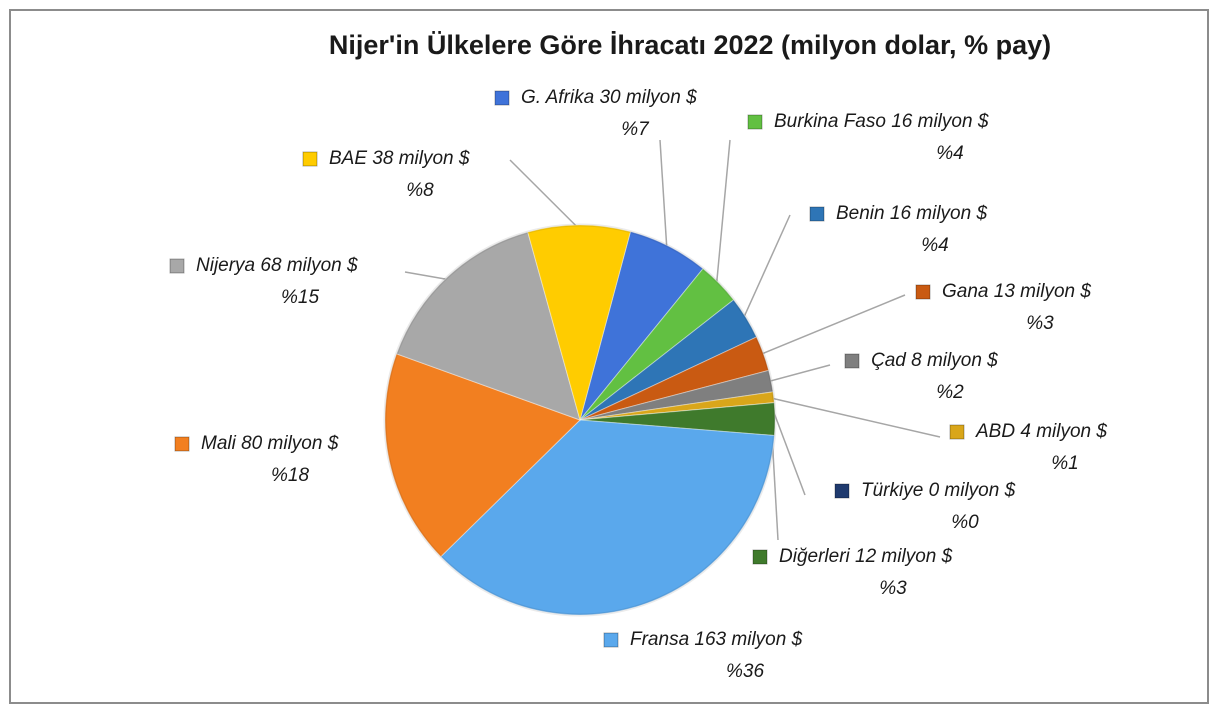 This screenshot has height=713, width=1219. I want to click on percent-label: %8, so click(420, 190).